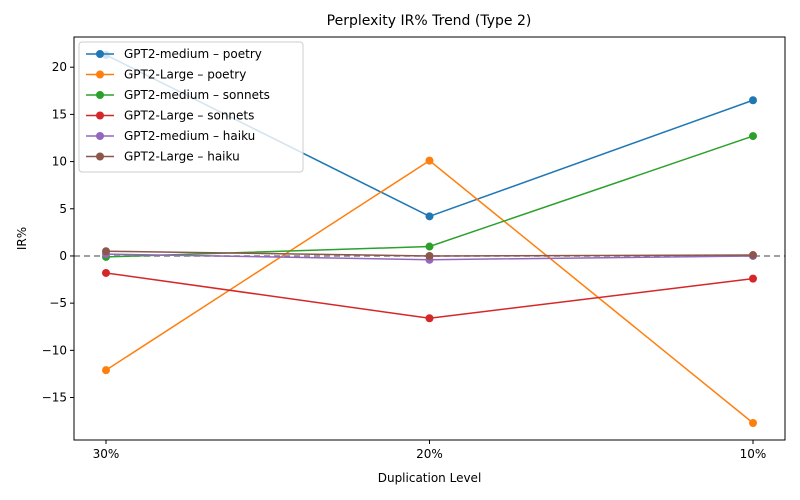  I want to click on legend-entry: GPT2-Large – haiku, so click(182, 157).